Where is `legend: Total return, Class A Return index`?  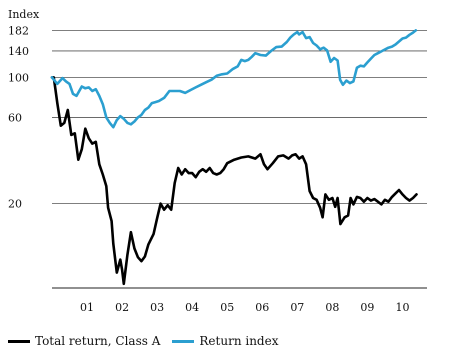
legend: Total return, Class A Return index is located at coordinates (149, 341).